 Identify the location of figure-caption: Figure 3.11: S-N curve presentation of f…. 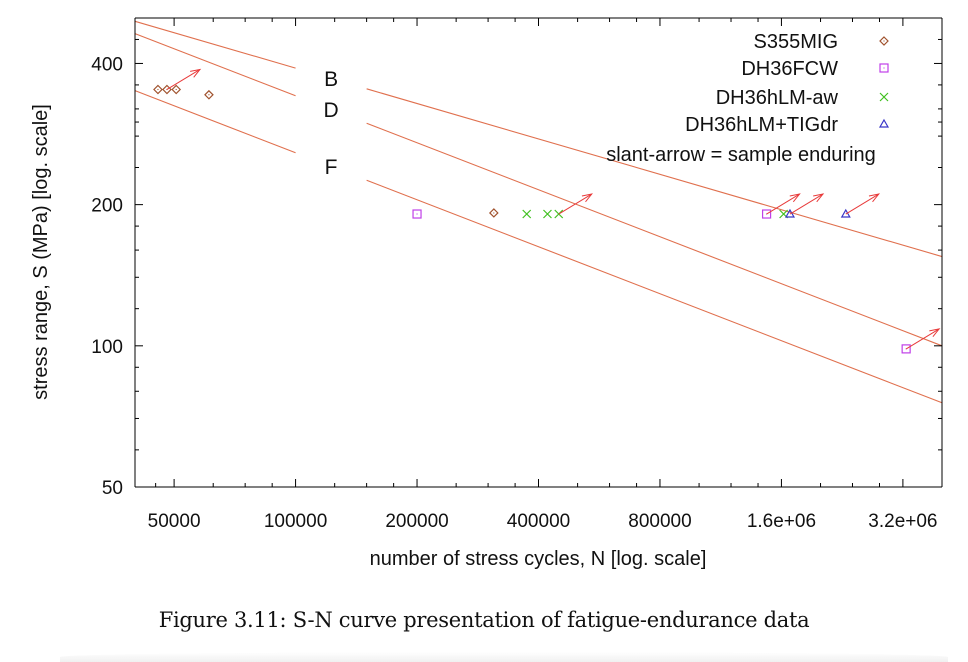
(484, 620).